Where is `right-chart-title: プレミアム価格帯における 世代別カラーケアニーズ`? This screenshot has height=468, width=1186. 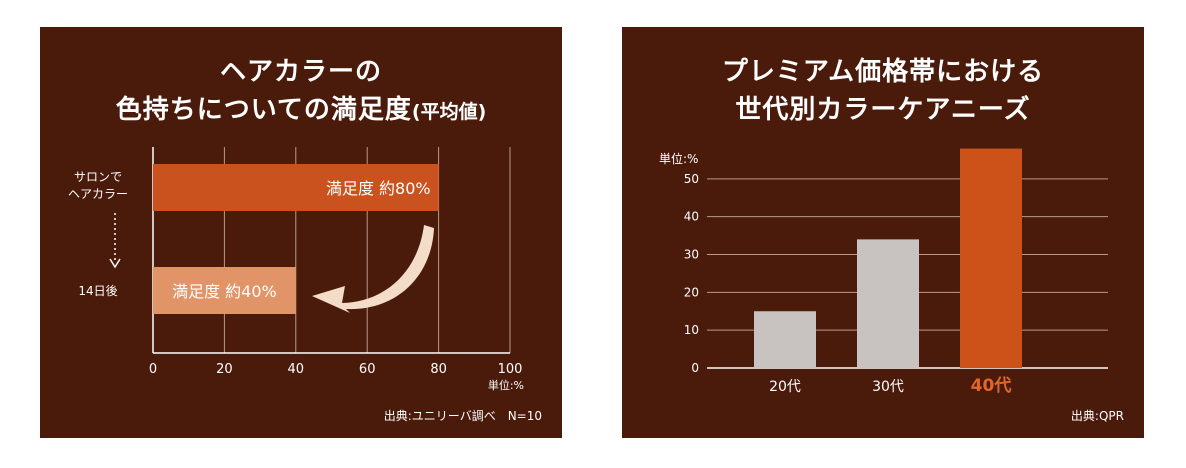 right-chart-title: プレミアム価格帯における 世代別カラーケアニーズ is located at coordinates (883, 91).